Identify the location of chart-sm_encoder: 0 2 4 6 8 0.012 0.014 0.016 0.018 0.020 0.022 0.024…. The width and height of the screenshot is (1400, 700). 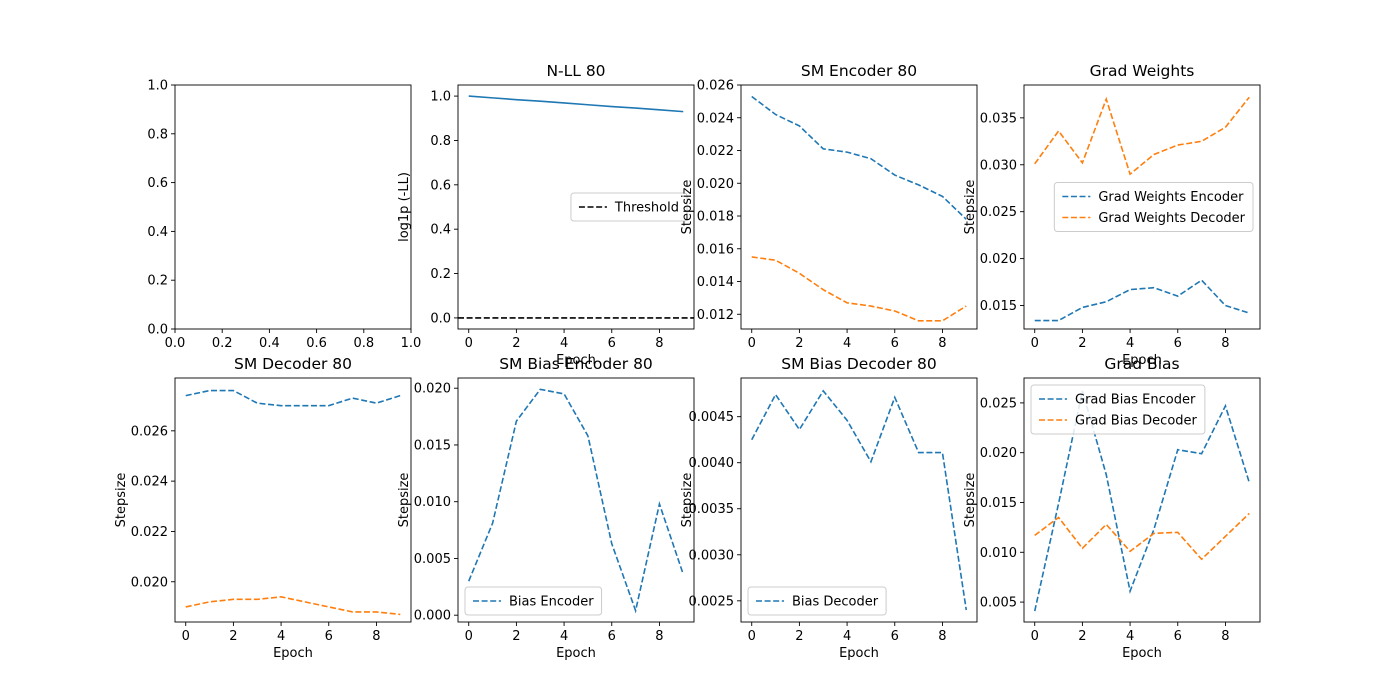
(829, 206).